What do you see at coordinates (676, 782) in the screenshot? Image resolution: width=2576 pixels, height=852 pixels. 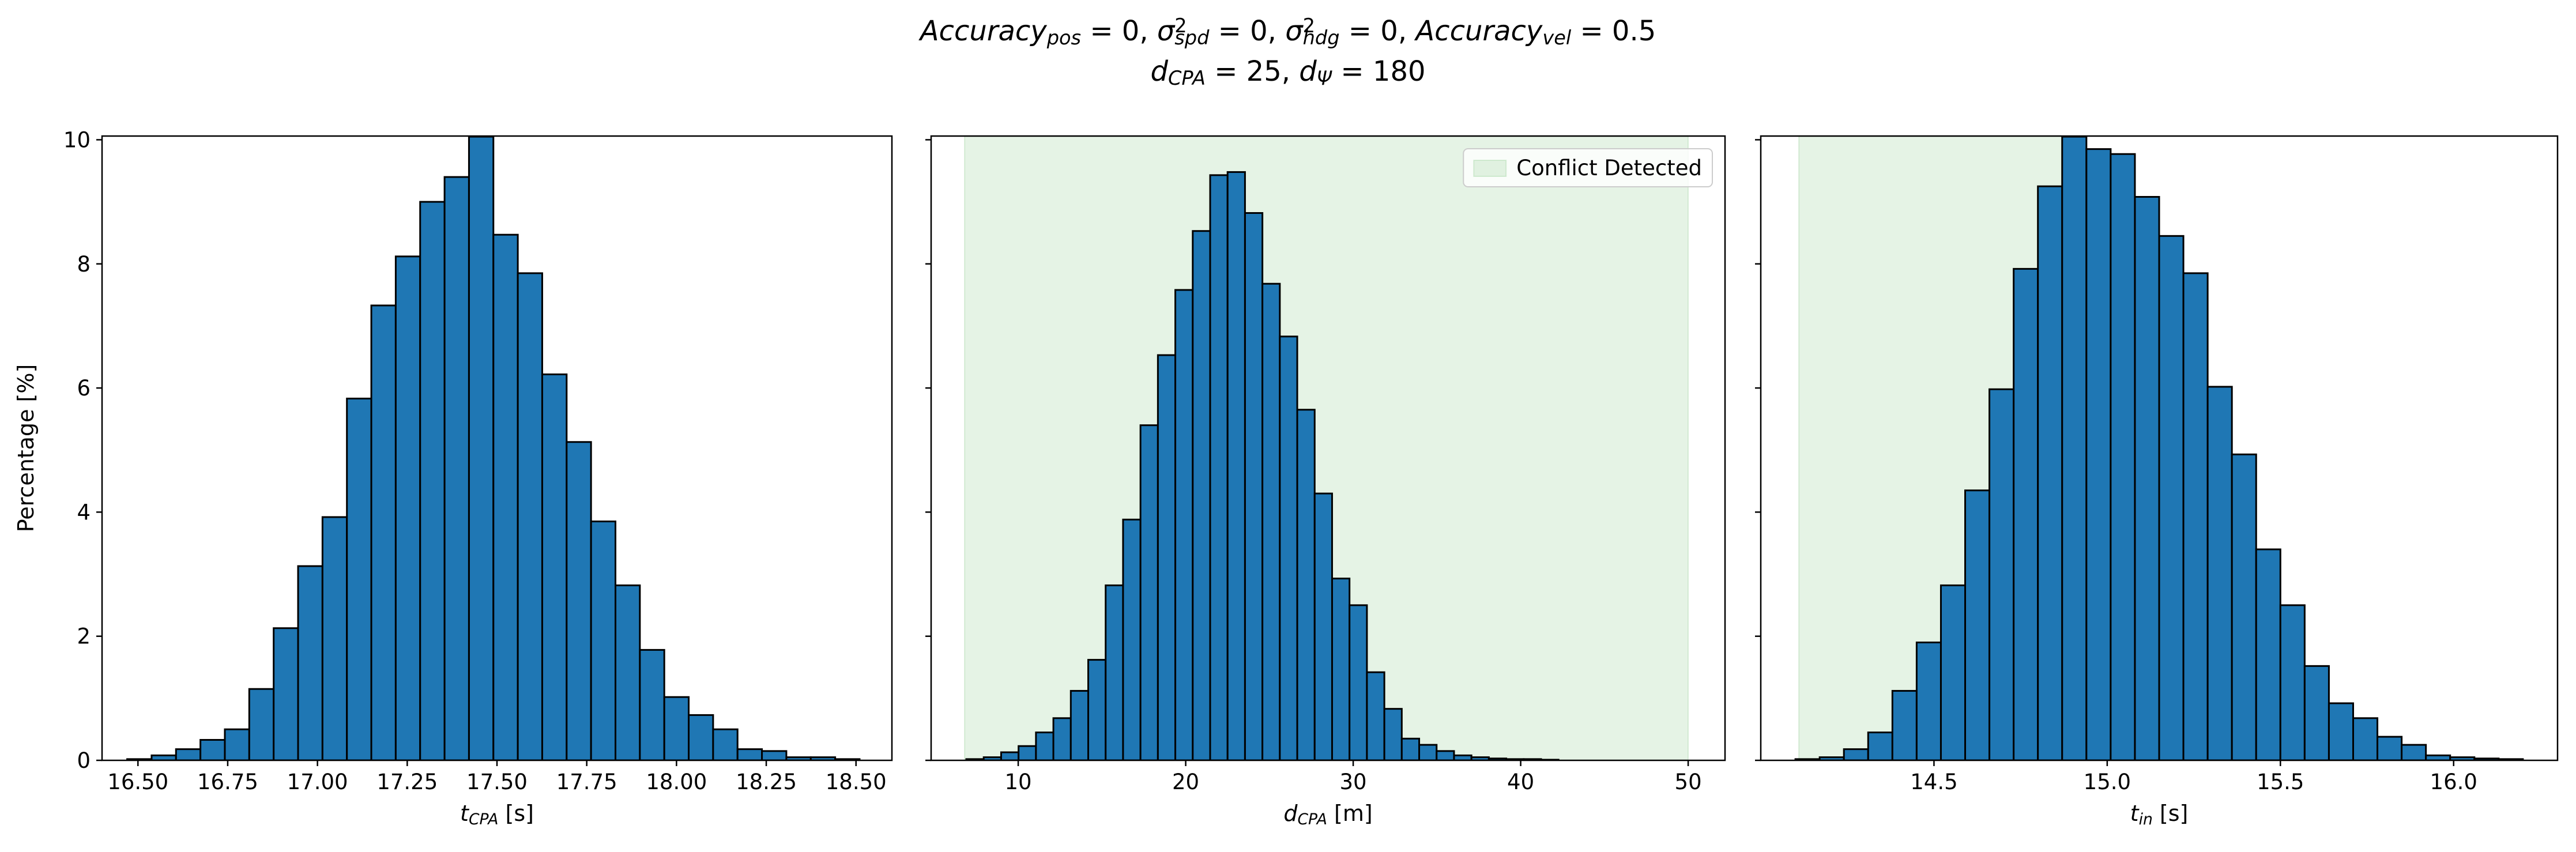 I see `x-tick-label: 18.00` at bounding box center [676, 782].